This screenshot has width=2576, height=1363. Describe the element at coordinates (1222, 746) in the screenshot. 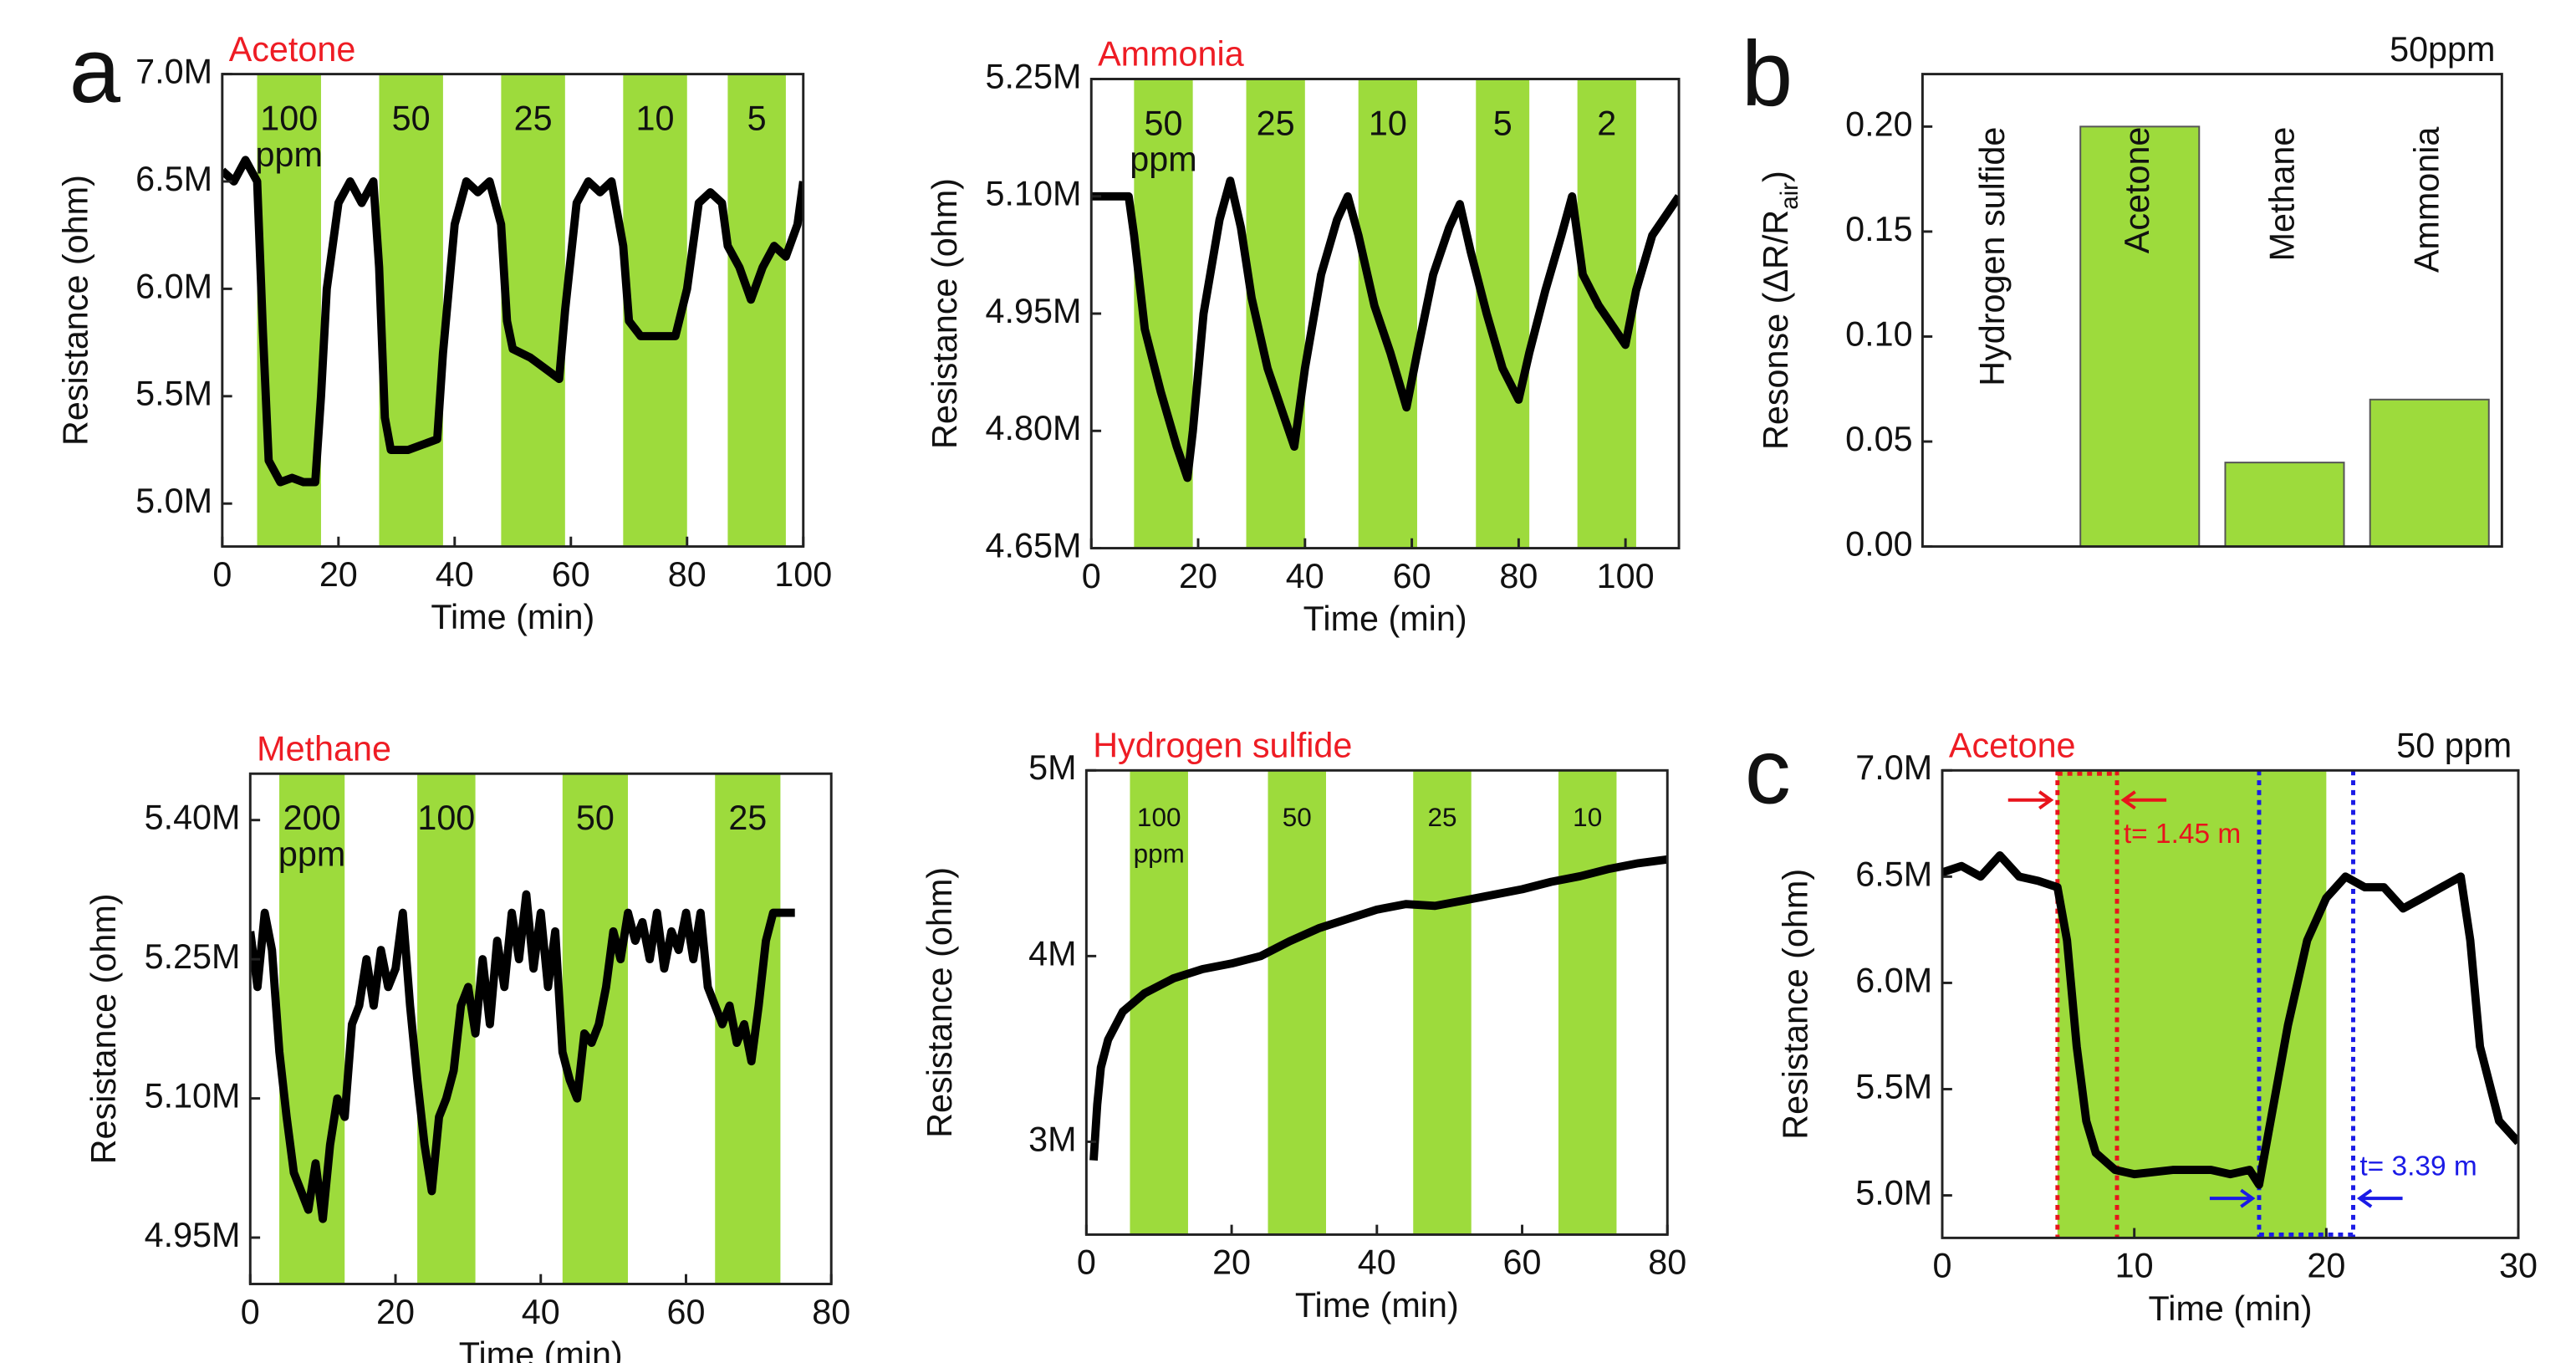

I see `chart-title: Hydrogen sulfide` at that location.